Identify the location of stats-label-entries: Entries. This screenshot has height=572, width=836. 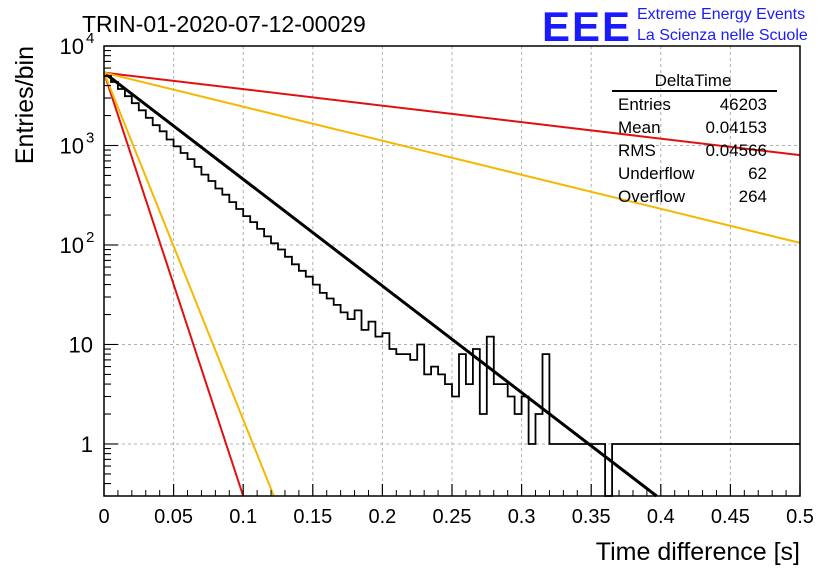
(644, 104).